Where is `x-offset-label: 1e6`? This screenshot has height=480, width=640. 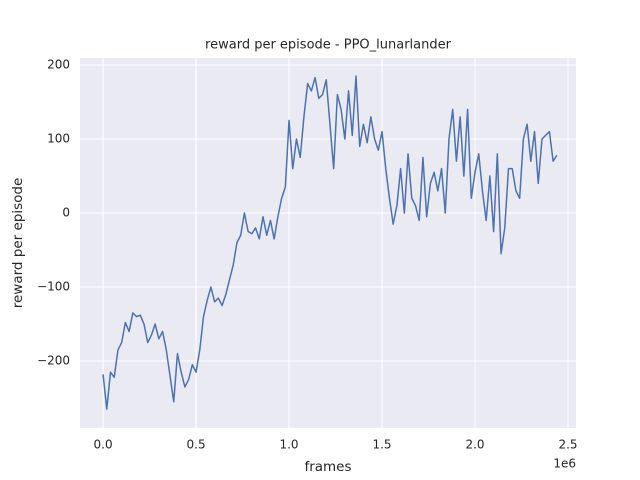
x-offset-label: 1e6 is located at coordinates (564, 464).